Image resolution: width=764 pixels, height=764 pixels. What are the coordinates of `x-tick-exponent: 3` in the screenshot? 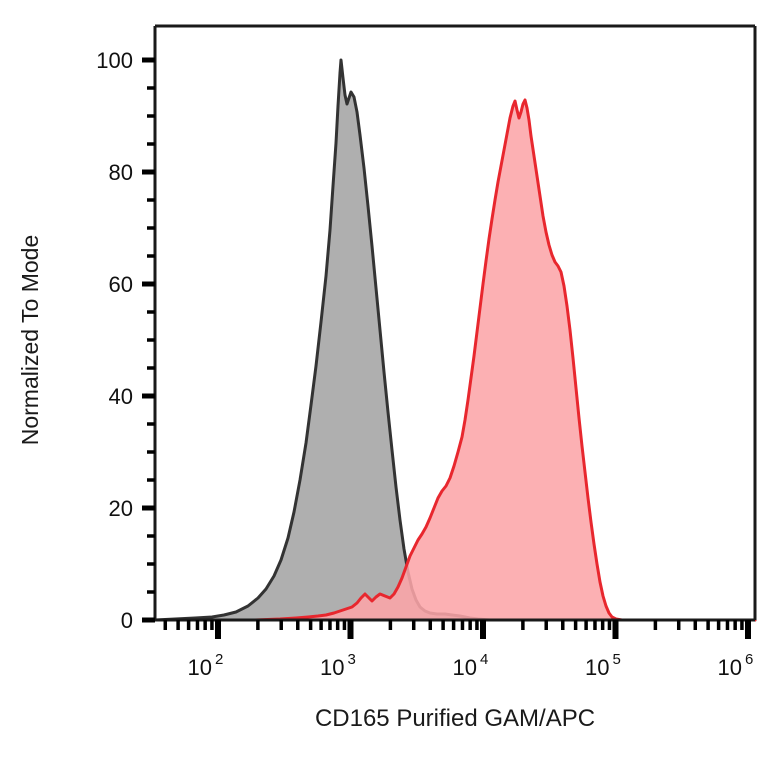 It's located at (352, 659).